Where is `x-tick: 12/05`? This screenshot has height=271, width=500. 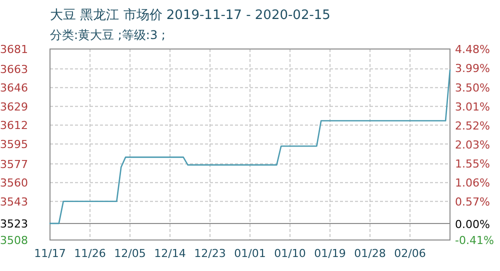
x-tick: 12/05 is located at coordinates (130, 253).